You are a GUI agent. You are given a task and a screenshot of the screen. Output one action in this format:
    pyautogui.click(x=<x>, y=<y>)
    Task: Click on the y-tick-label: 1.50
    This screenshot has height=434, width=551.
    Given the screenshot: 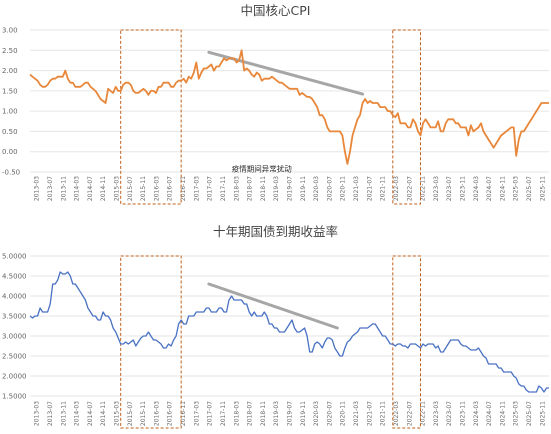 What is the action you would take?
    pyautogui.click(x=10, y=91)
    